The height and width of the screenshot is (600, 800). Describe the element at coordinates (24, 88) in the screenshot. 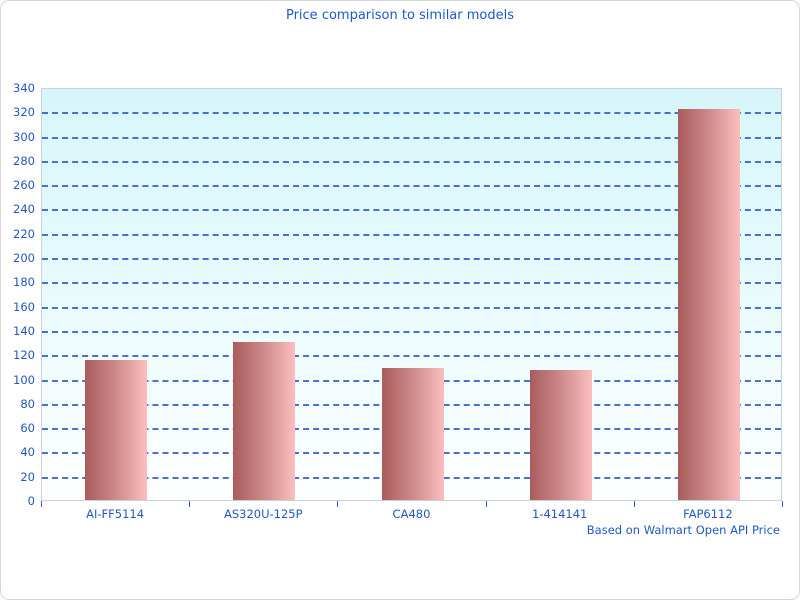

I see `y-axis-label: 340` at that location.